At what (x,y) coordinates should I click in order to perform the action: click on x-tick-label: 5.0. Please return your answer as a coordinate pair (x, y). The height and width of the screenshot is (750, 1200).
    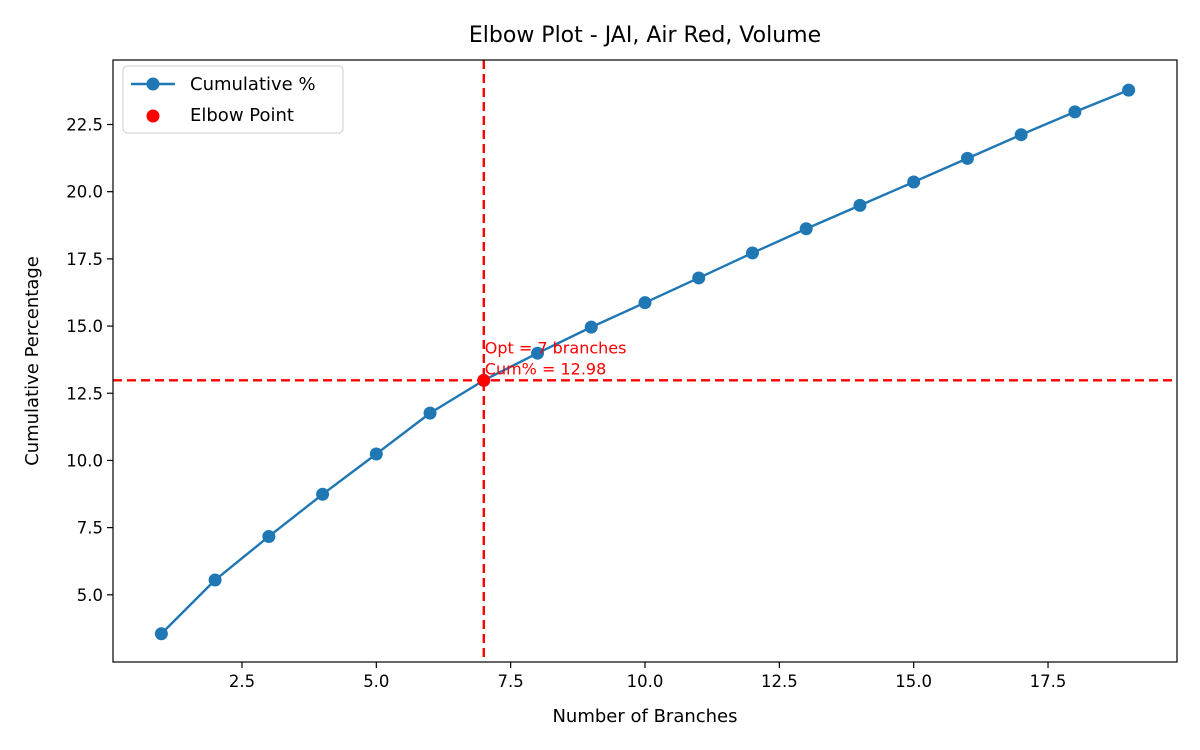
    Looking at the image, I should click on (376, 681).